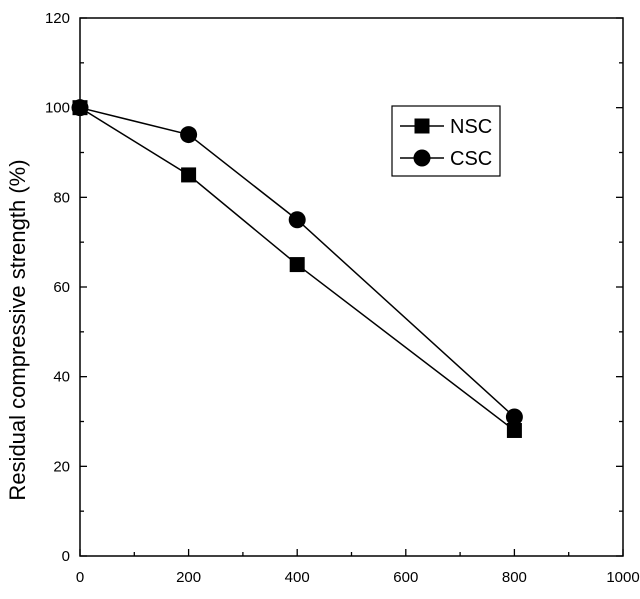 Image resolution: width=640 pixels, height=599 pixels. I want to click on y-tick-label: 120, so click(57, 18).